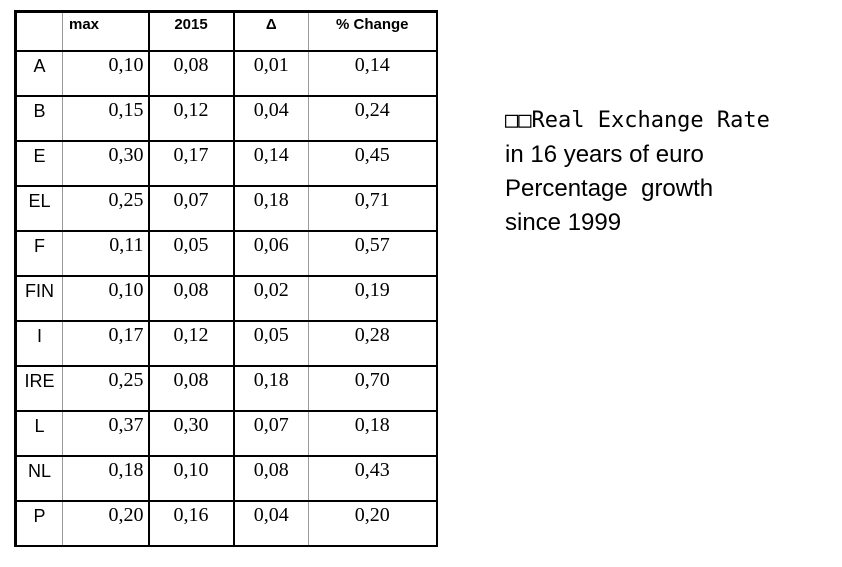 This screenshot has height=567, width=842. Describe the element at coordinates (372, 515) in the screenshot. I see `cell-pct-change: 0,20` at that location.